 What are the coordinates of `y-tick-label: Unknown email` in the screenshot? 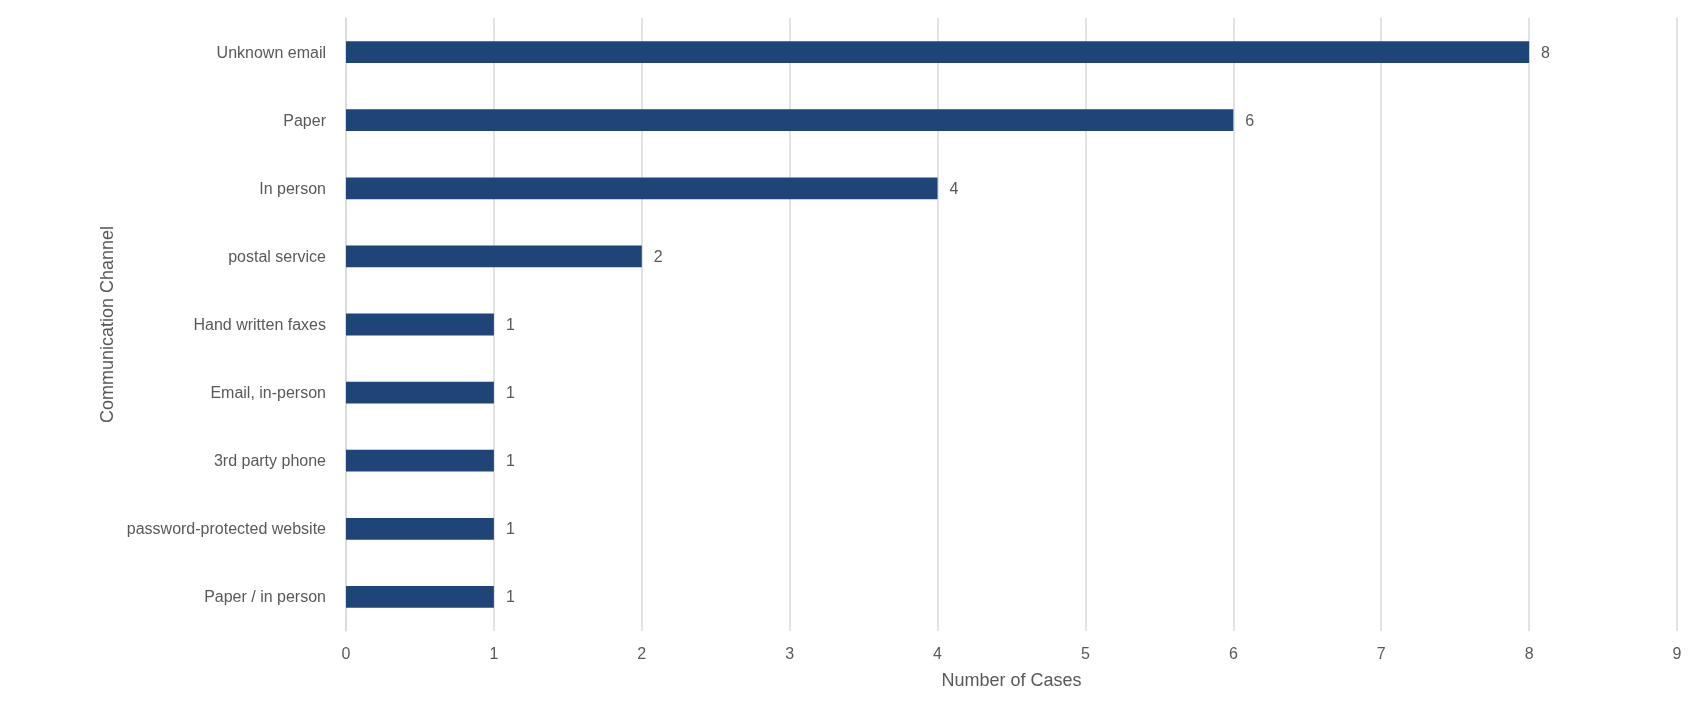 It's located at (271, 52).